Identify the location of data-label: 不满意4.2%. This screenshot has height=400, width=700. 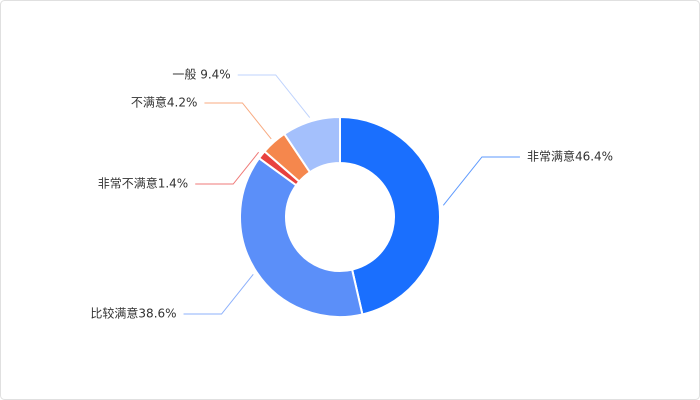
(164, 102).